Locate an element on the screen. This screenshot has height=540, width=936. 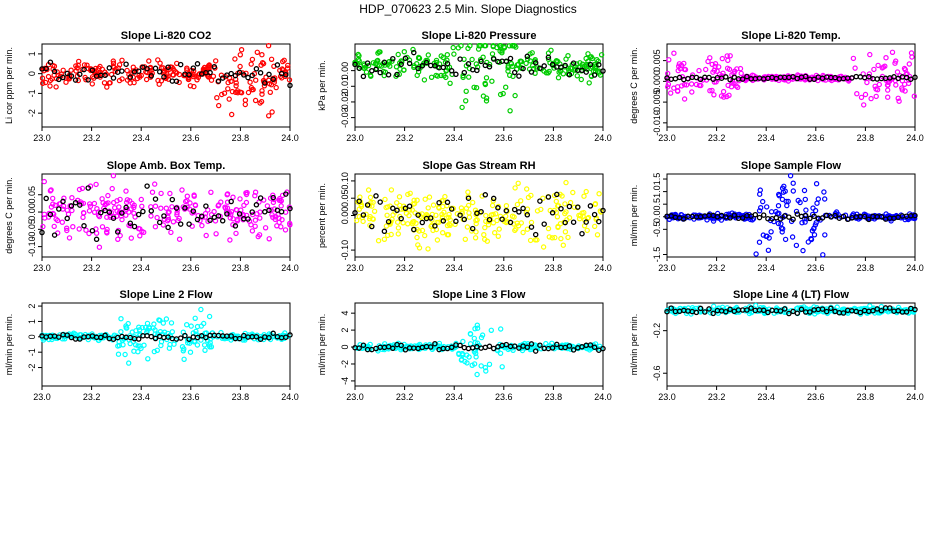
x-tick-label: 23.2 is located at coordinates (405, 138).